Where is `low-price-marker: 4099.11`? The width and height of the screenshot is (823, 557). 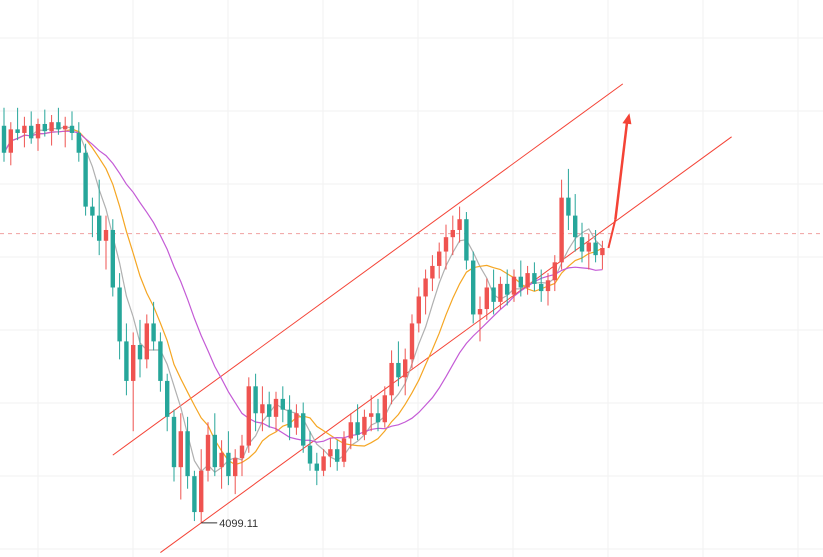
low-price-marker: 4099.11 is located at coordinates (229, 524).